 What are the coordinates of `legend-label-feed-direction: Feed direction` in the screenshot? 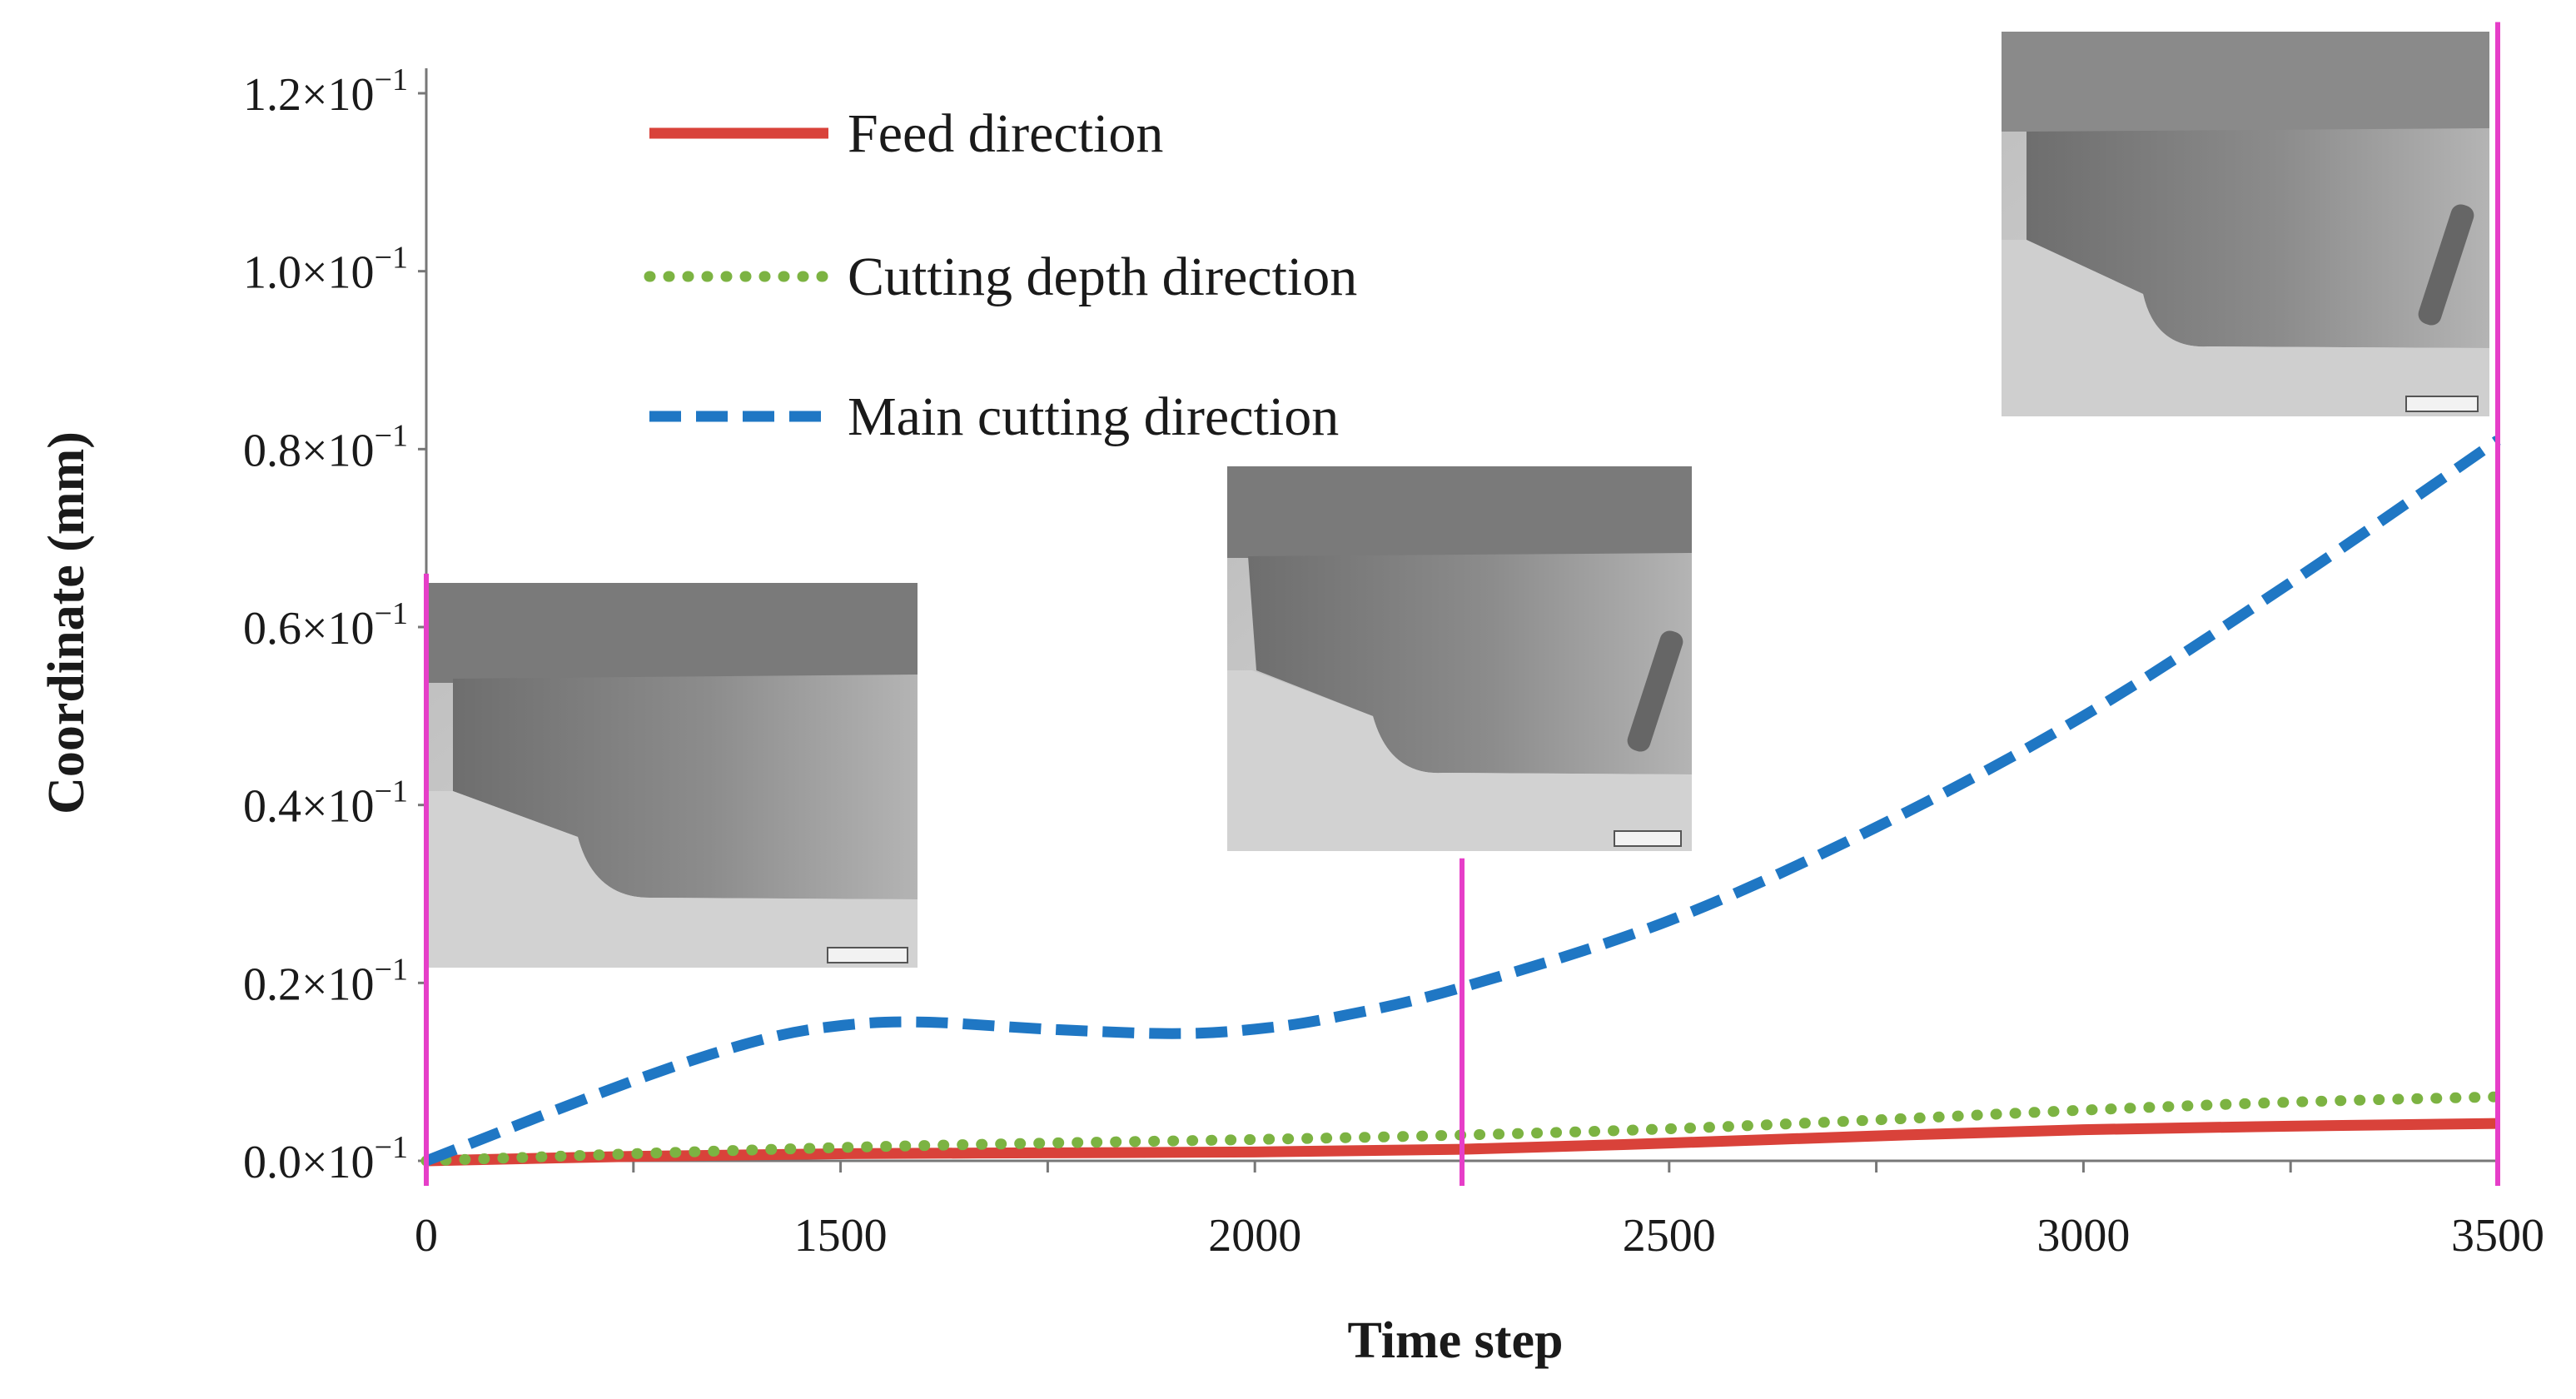 It's located at (1005, 133).